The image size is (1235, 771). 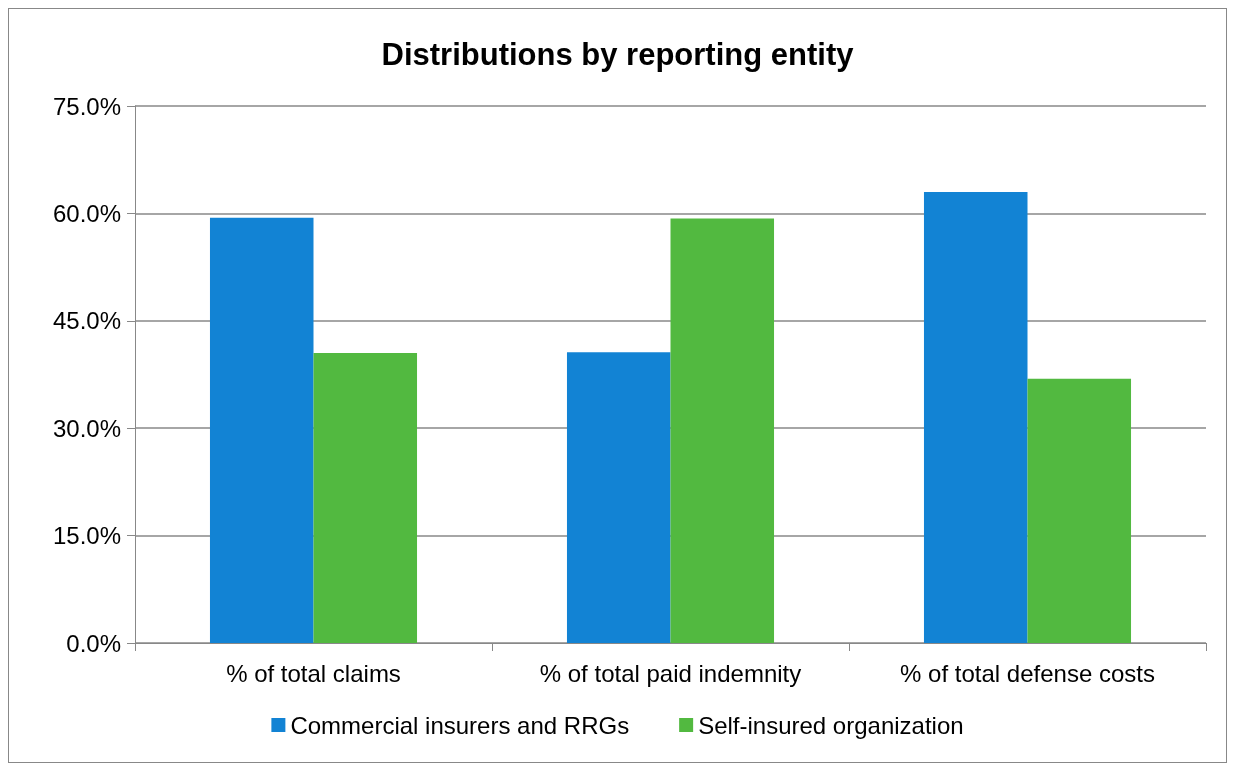 What do you see at coordinates (460, 725) in the screenshot?
I see `legend-label: Commercial insurers and RRGs` at bounding box center [460, 725].